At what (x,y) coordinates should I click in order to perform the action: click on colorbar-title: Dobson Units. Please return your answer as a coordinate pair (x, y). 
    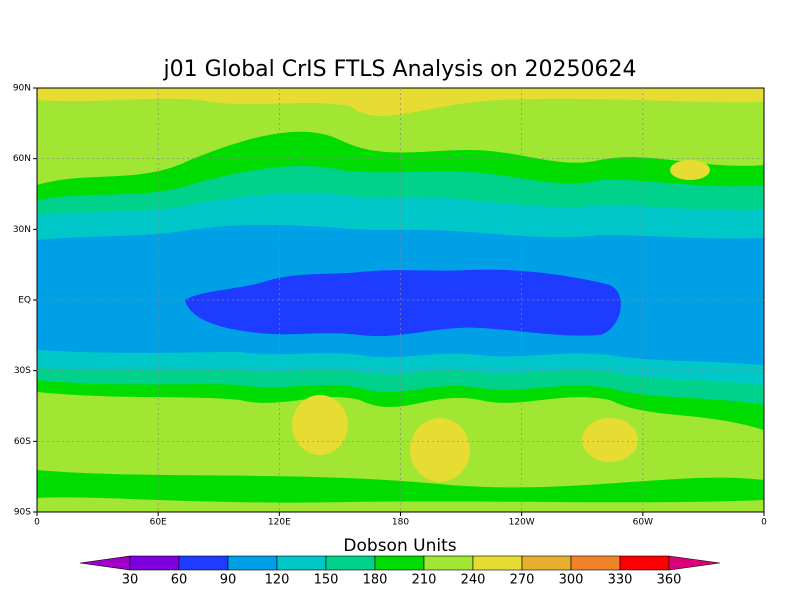
    Looking at the image, I should click on (399, 546).